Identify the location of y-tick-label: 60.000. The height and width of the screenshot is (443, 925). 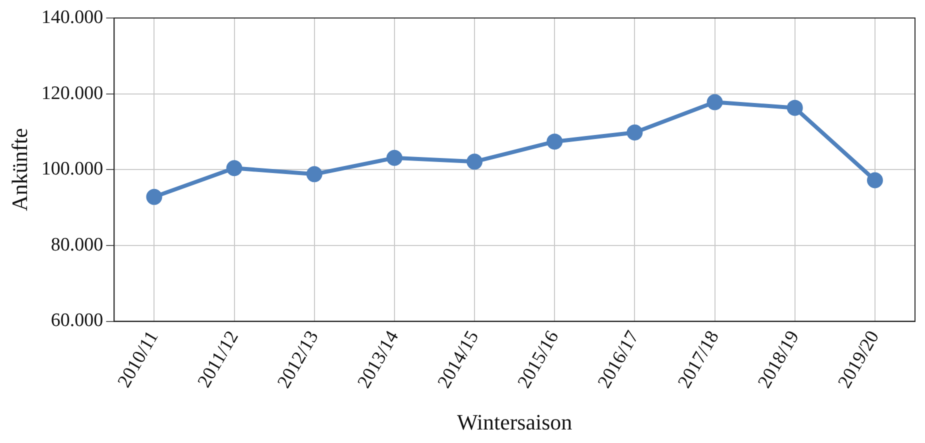
(77, 321).